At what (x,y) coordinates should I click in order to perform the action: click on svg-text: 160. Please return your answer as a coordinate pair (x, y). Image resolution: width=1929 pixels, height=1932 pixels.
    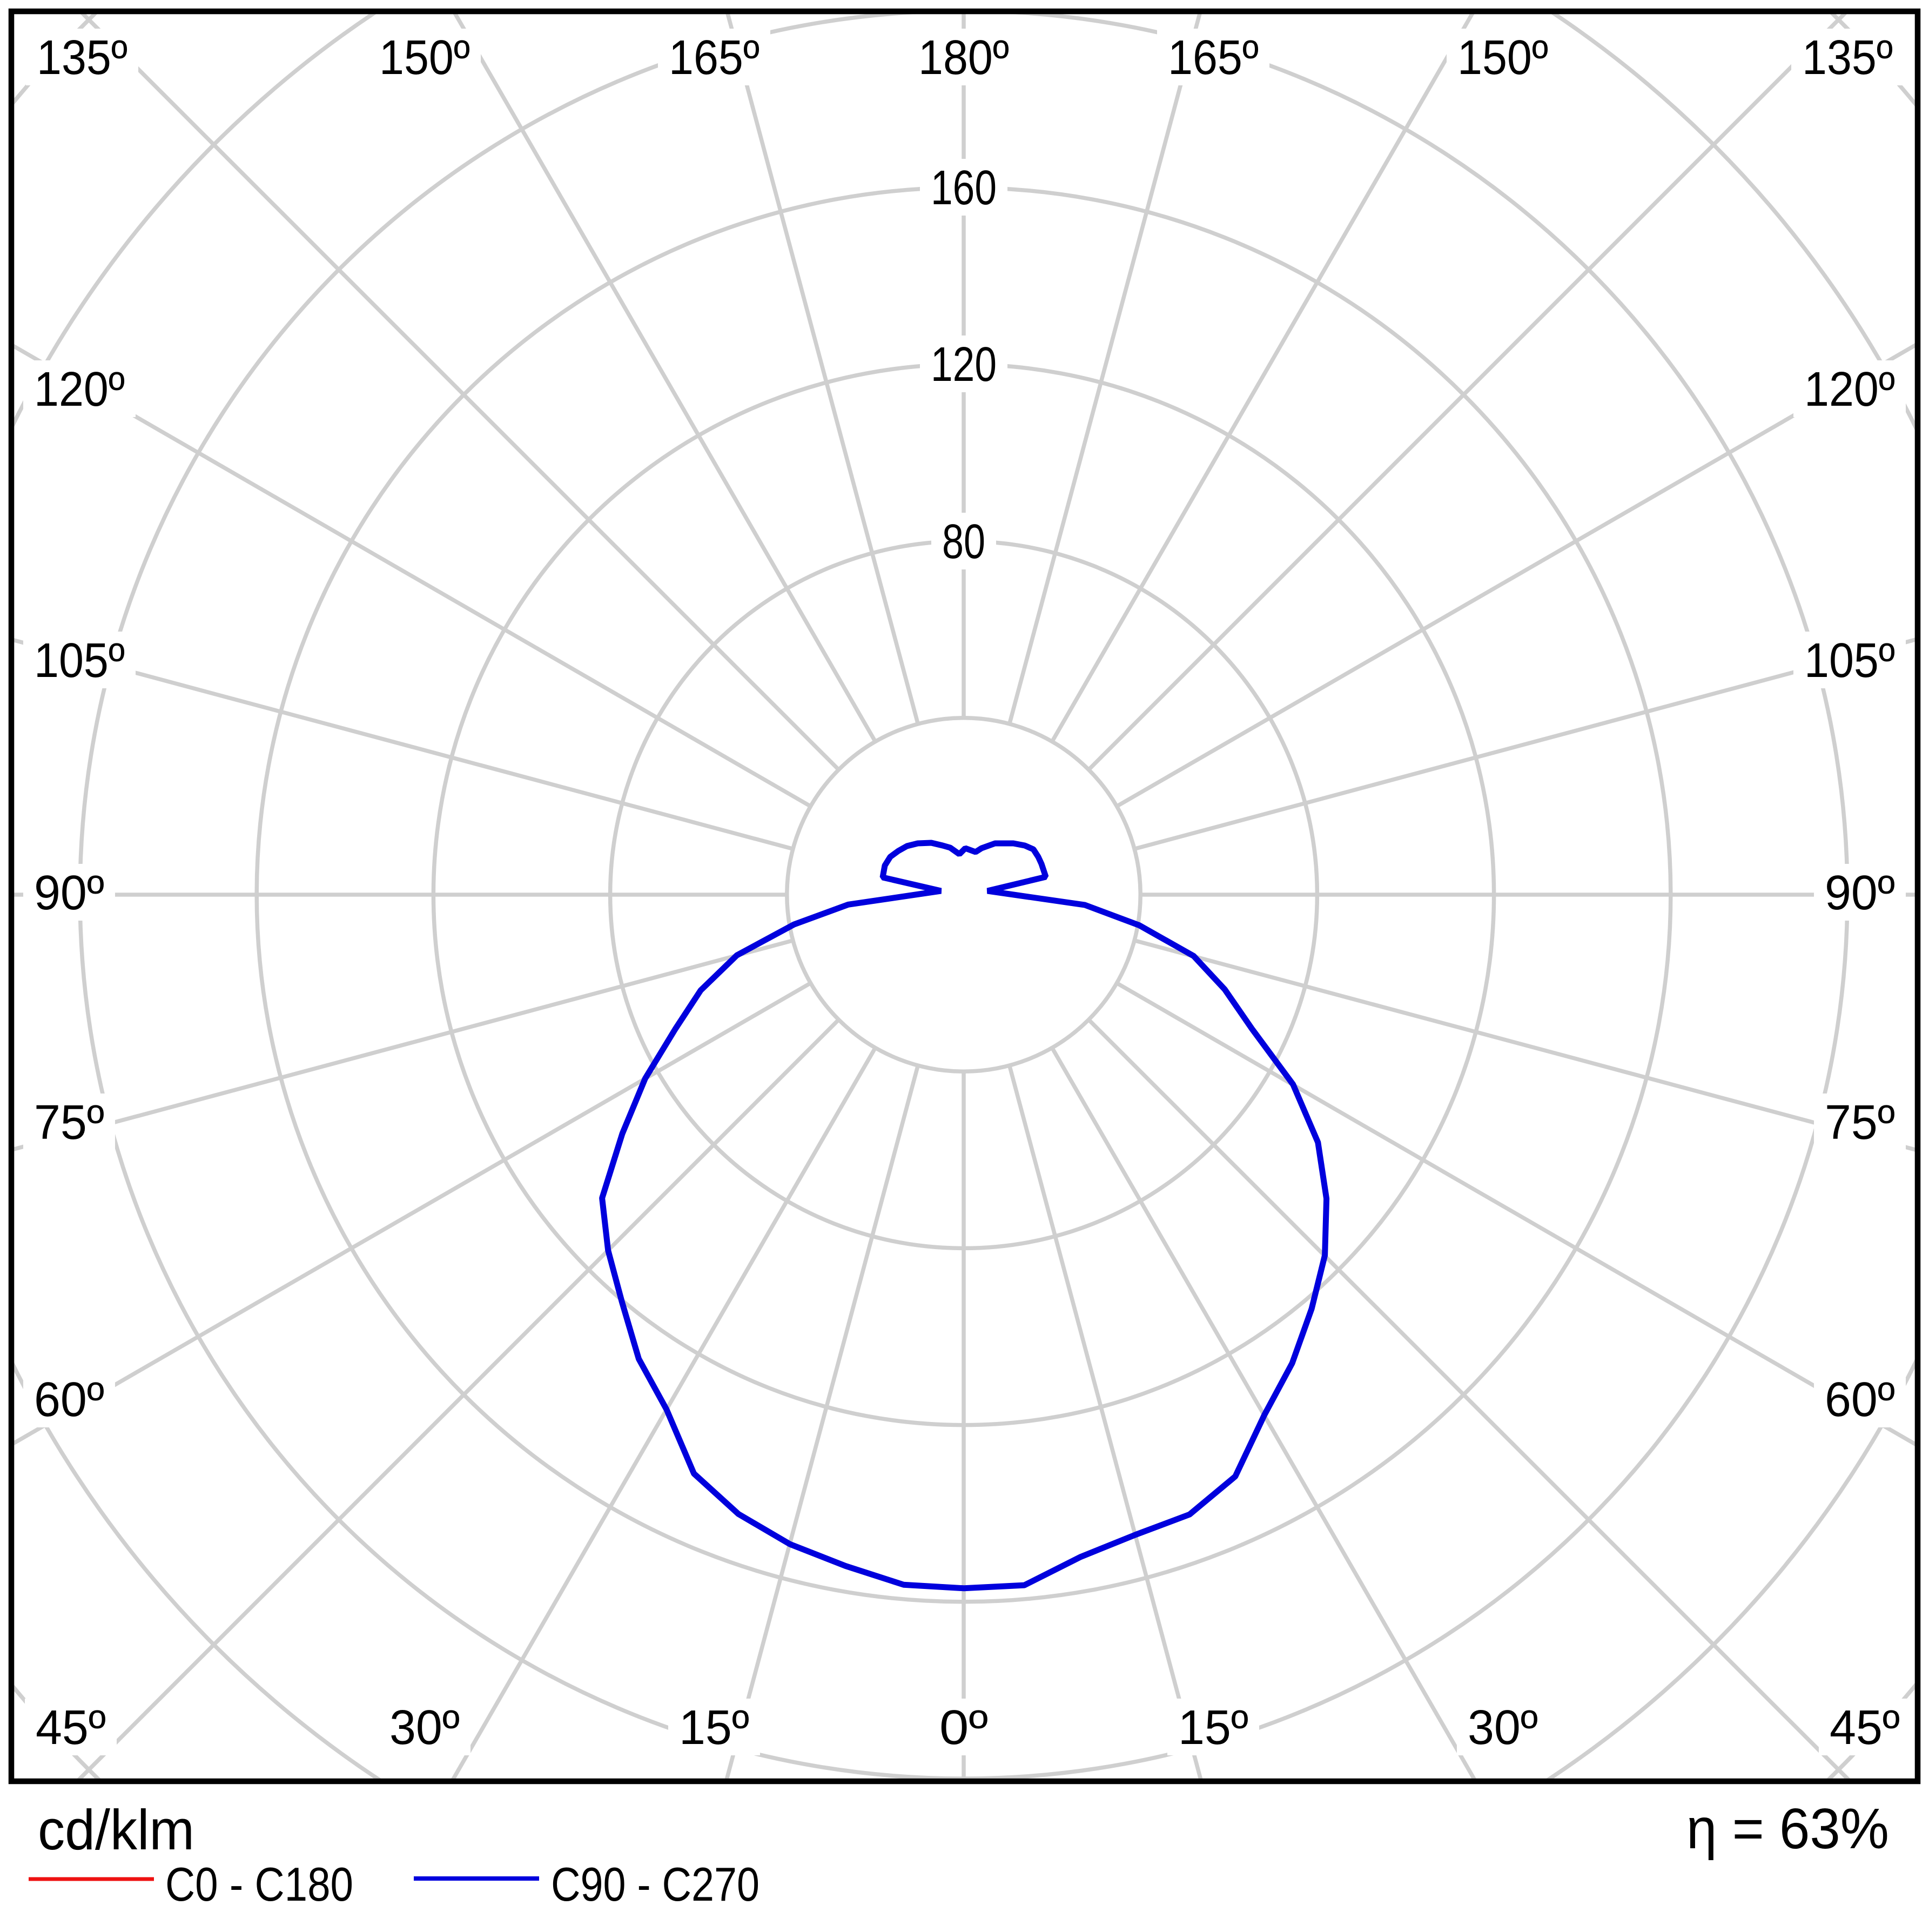
    Looking at the image, I should click on (964, 188).